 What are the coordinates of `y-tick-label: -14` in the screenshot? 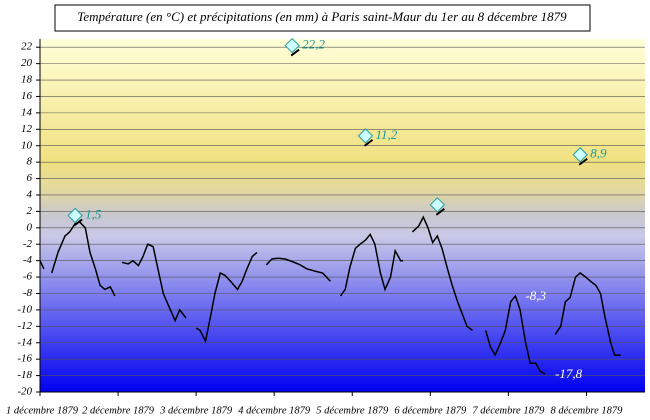 It's located at (24, 342).